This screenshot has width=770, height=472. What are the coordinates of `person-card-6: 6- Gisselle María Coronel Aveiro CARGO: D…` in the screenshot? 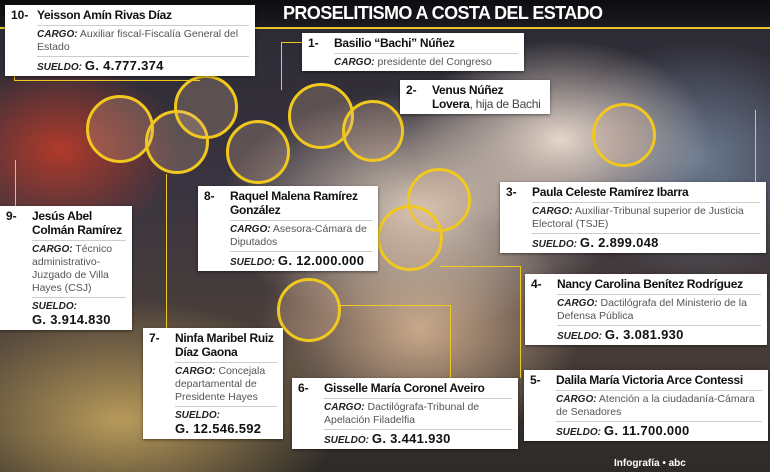 It's located at (405, 413).